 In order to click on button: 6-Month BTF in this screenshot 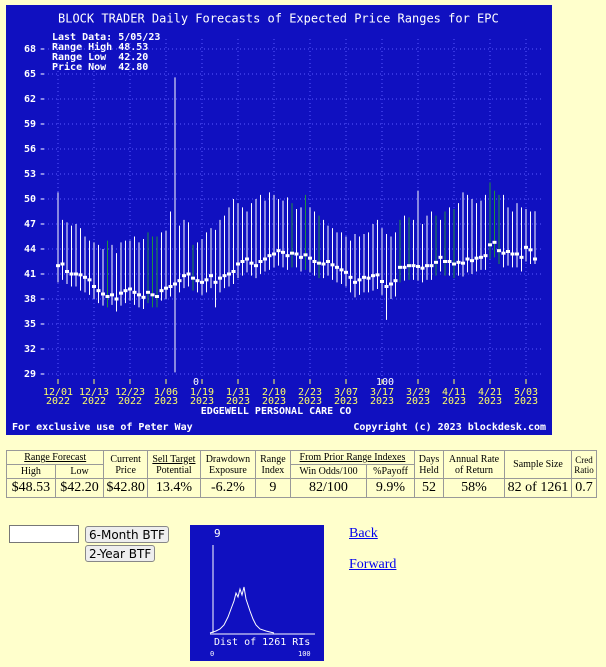, I will do `click(127, 534)`.